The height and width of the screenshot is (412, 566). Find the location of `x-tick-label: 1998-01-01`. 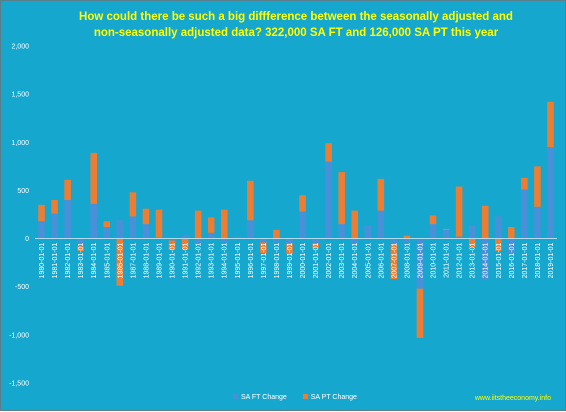

x-tick-label: 1998-01-01 is located at coordinates (277, 260).